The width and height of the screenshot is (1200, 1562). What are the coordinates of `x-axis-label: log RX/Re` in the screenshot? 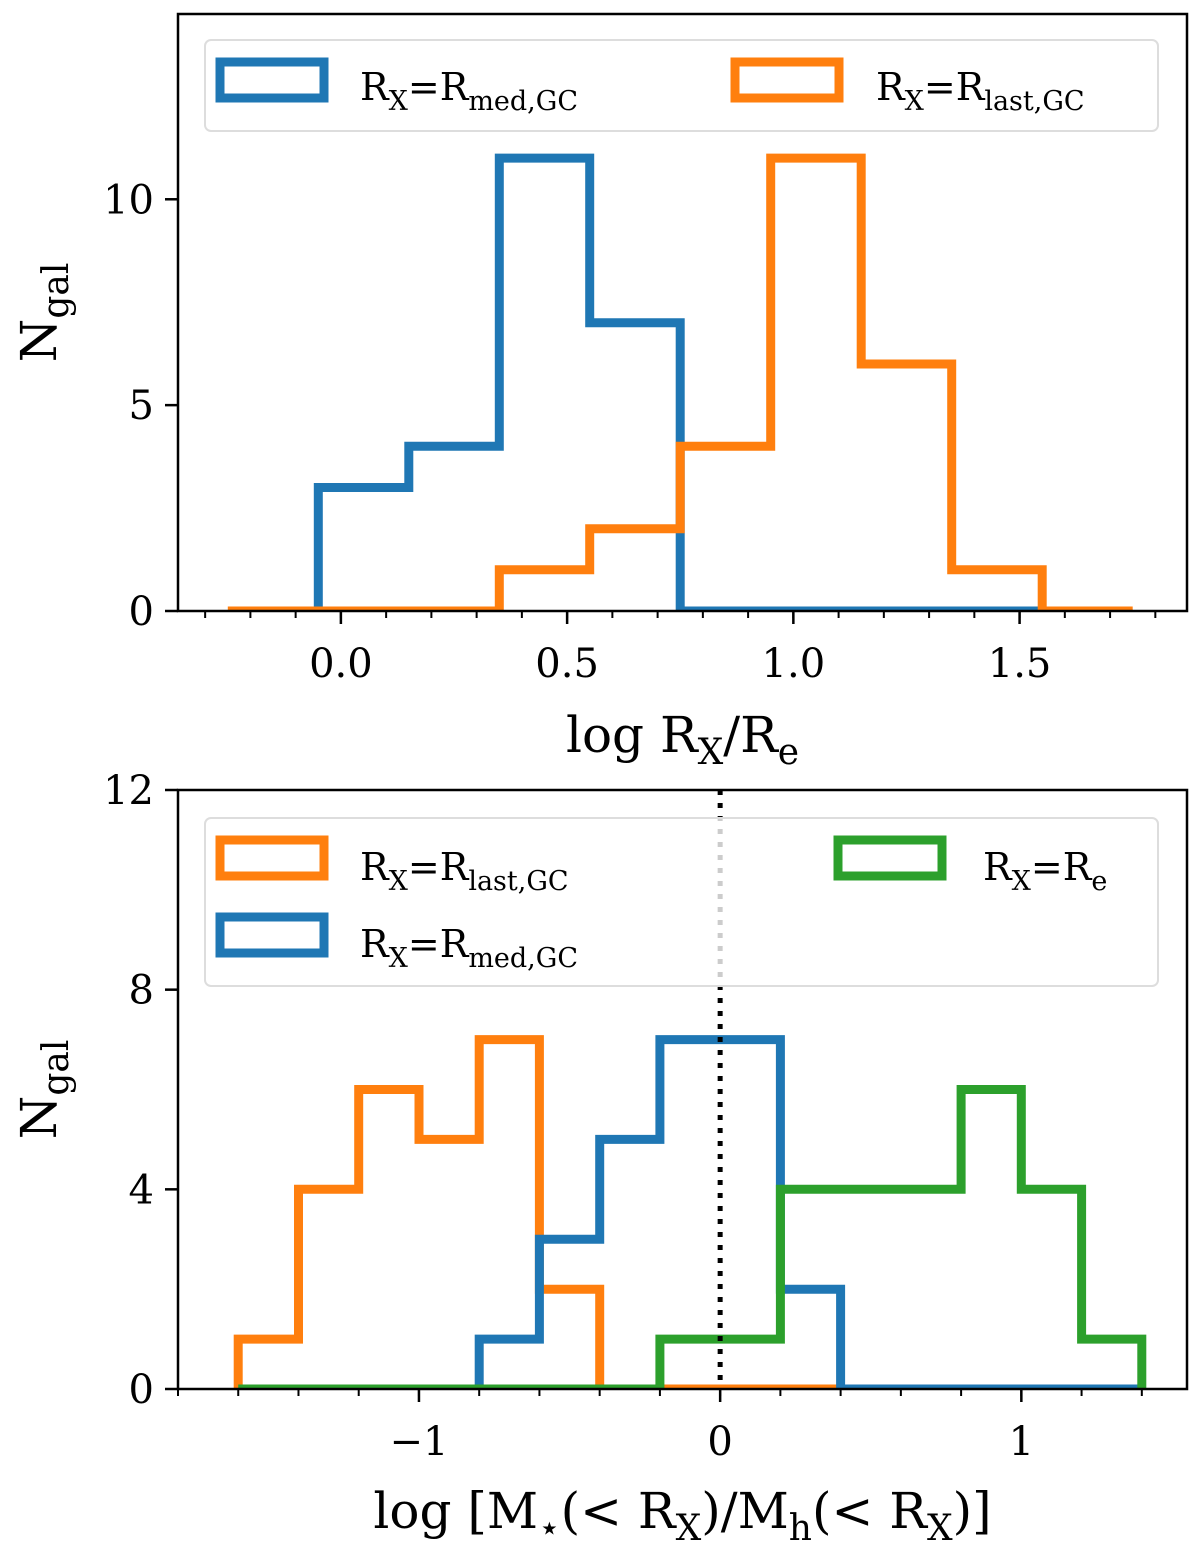 It's located at (682, 739).